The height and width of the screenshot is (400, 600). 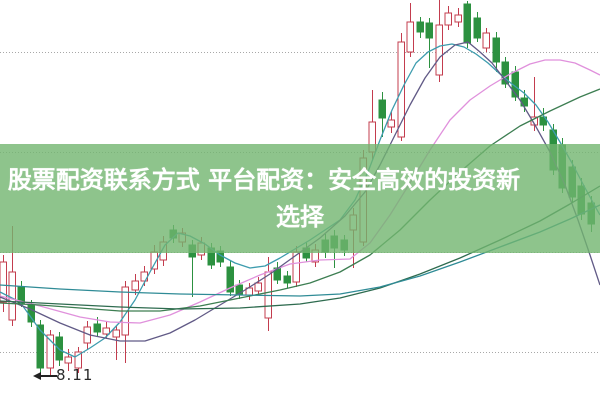 I want to click on headline-line-2: 选择, so click(x=300, y=217).